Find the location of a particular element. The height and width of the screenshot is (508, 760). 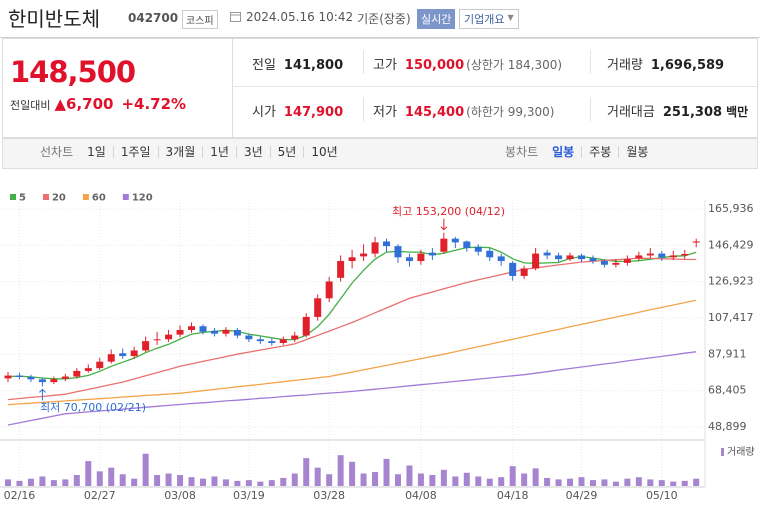

period-tab: 일봉 is located at coordinates (563, 152).